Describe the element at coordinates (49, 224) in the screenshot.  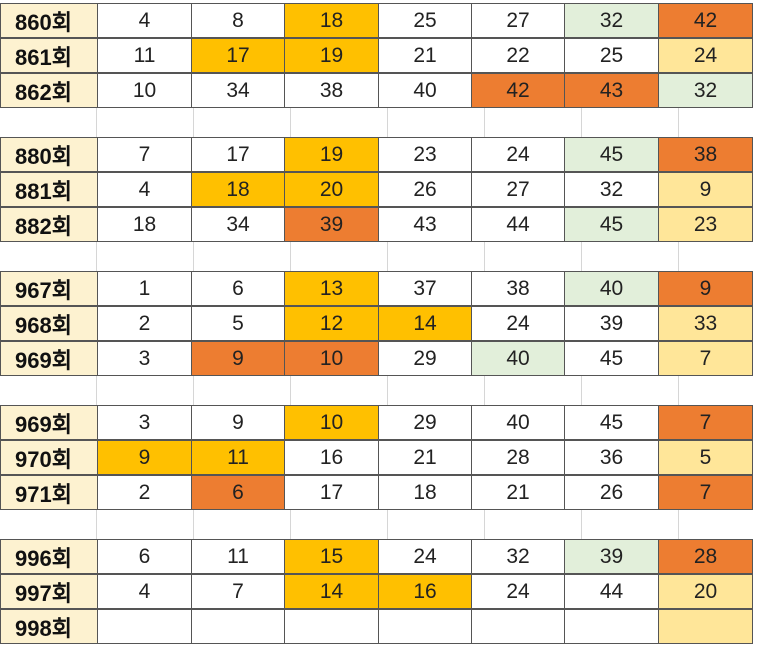
I see `round-label: 882회` at that location.